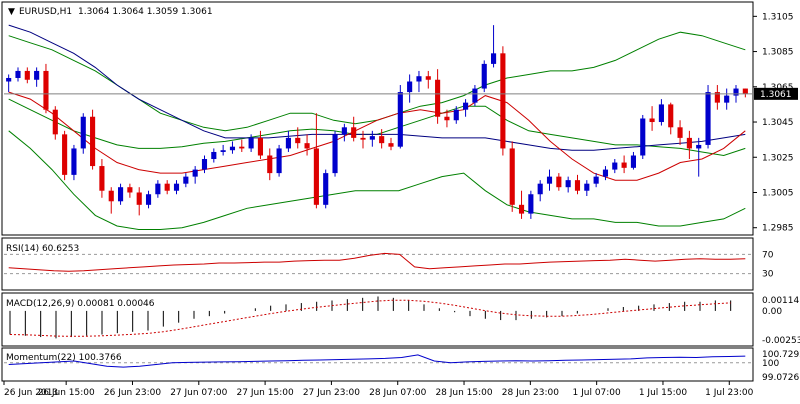 Image resolution: width=800 pixels, height=404 pixels. What do you see at coordinates (780, 378) in the screenshot?
I see `momentum-tick-label: 99.0726` at bounding box center [780, 378].